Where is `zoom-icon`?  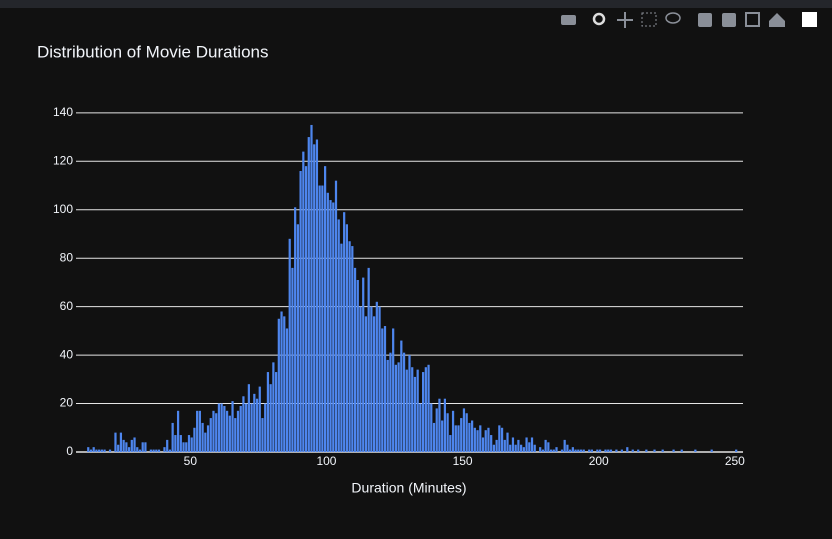 zoom-icon is located at coordinates (599, 19).